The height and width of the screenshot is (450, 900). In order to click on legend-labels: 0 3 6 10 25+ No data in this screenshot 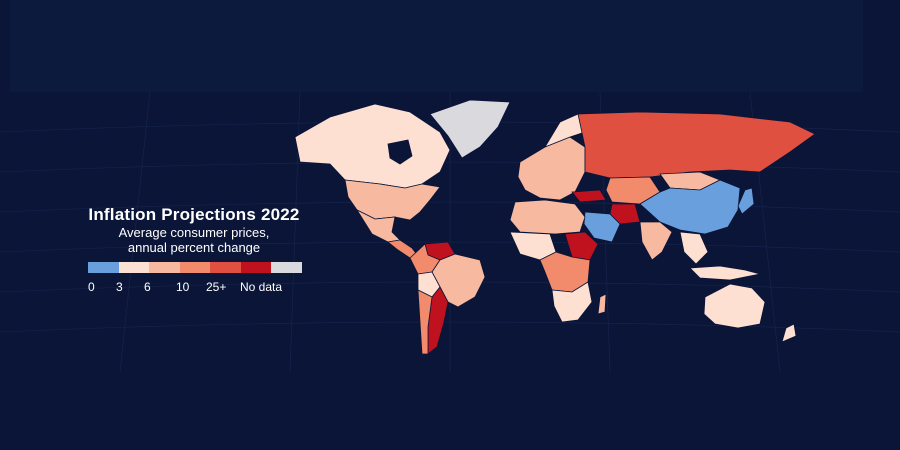, I will do `click(188, 288)`.